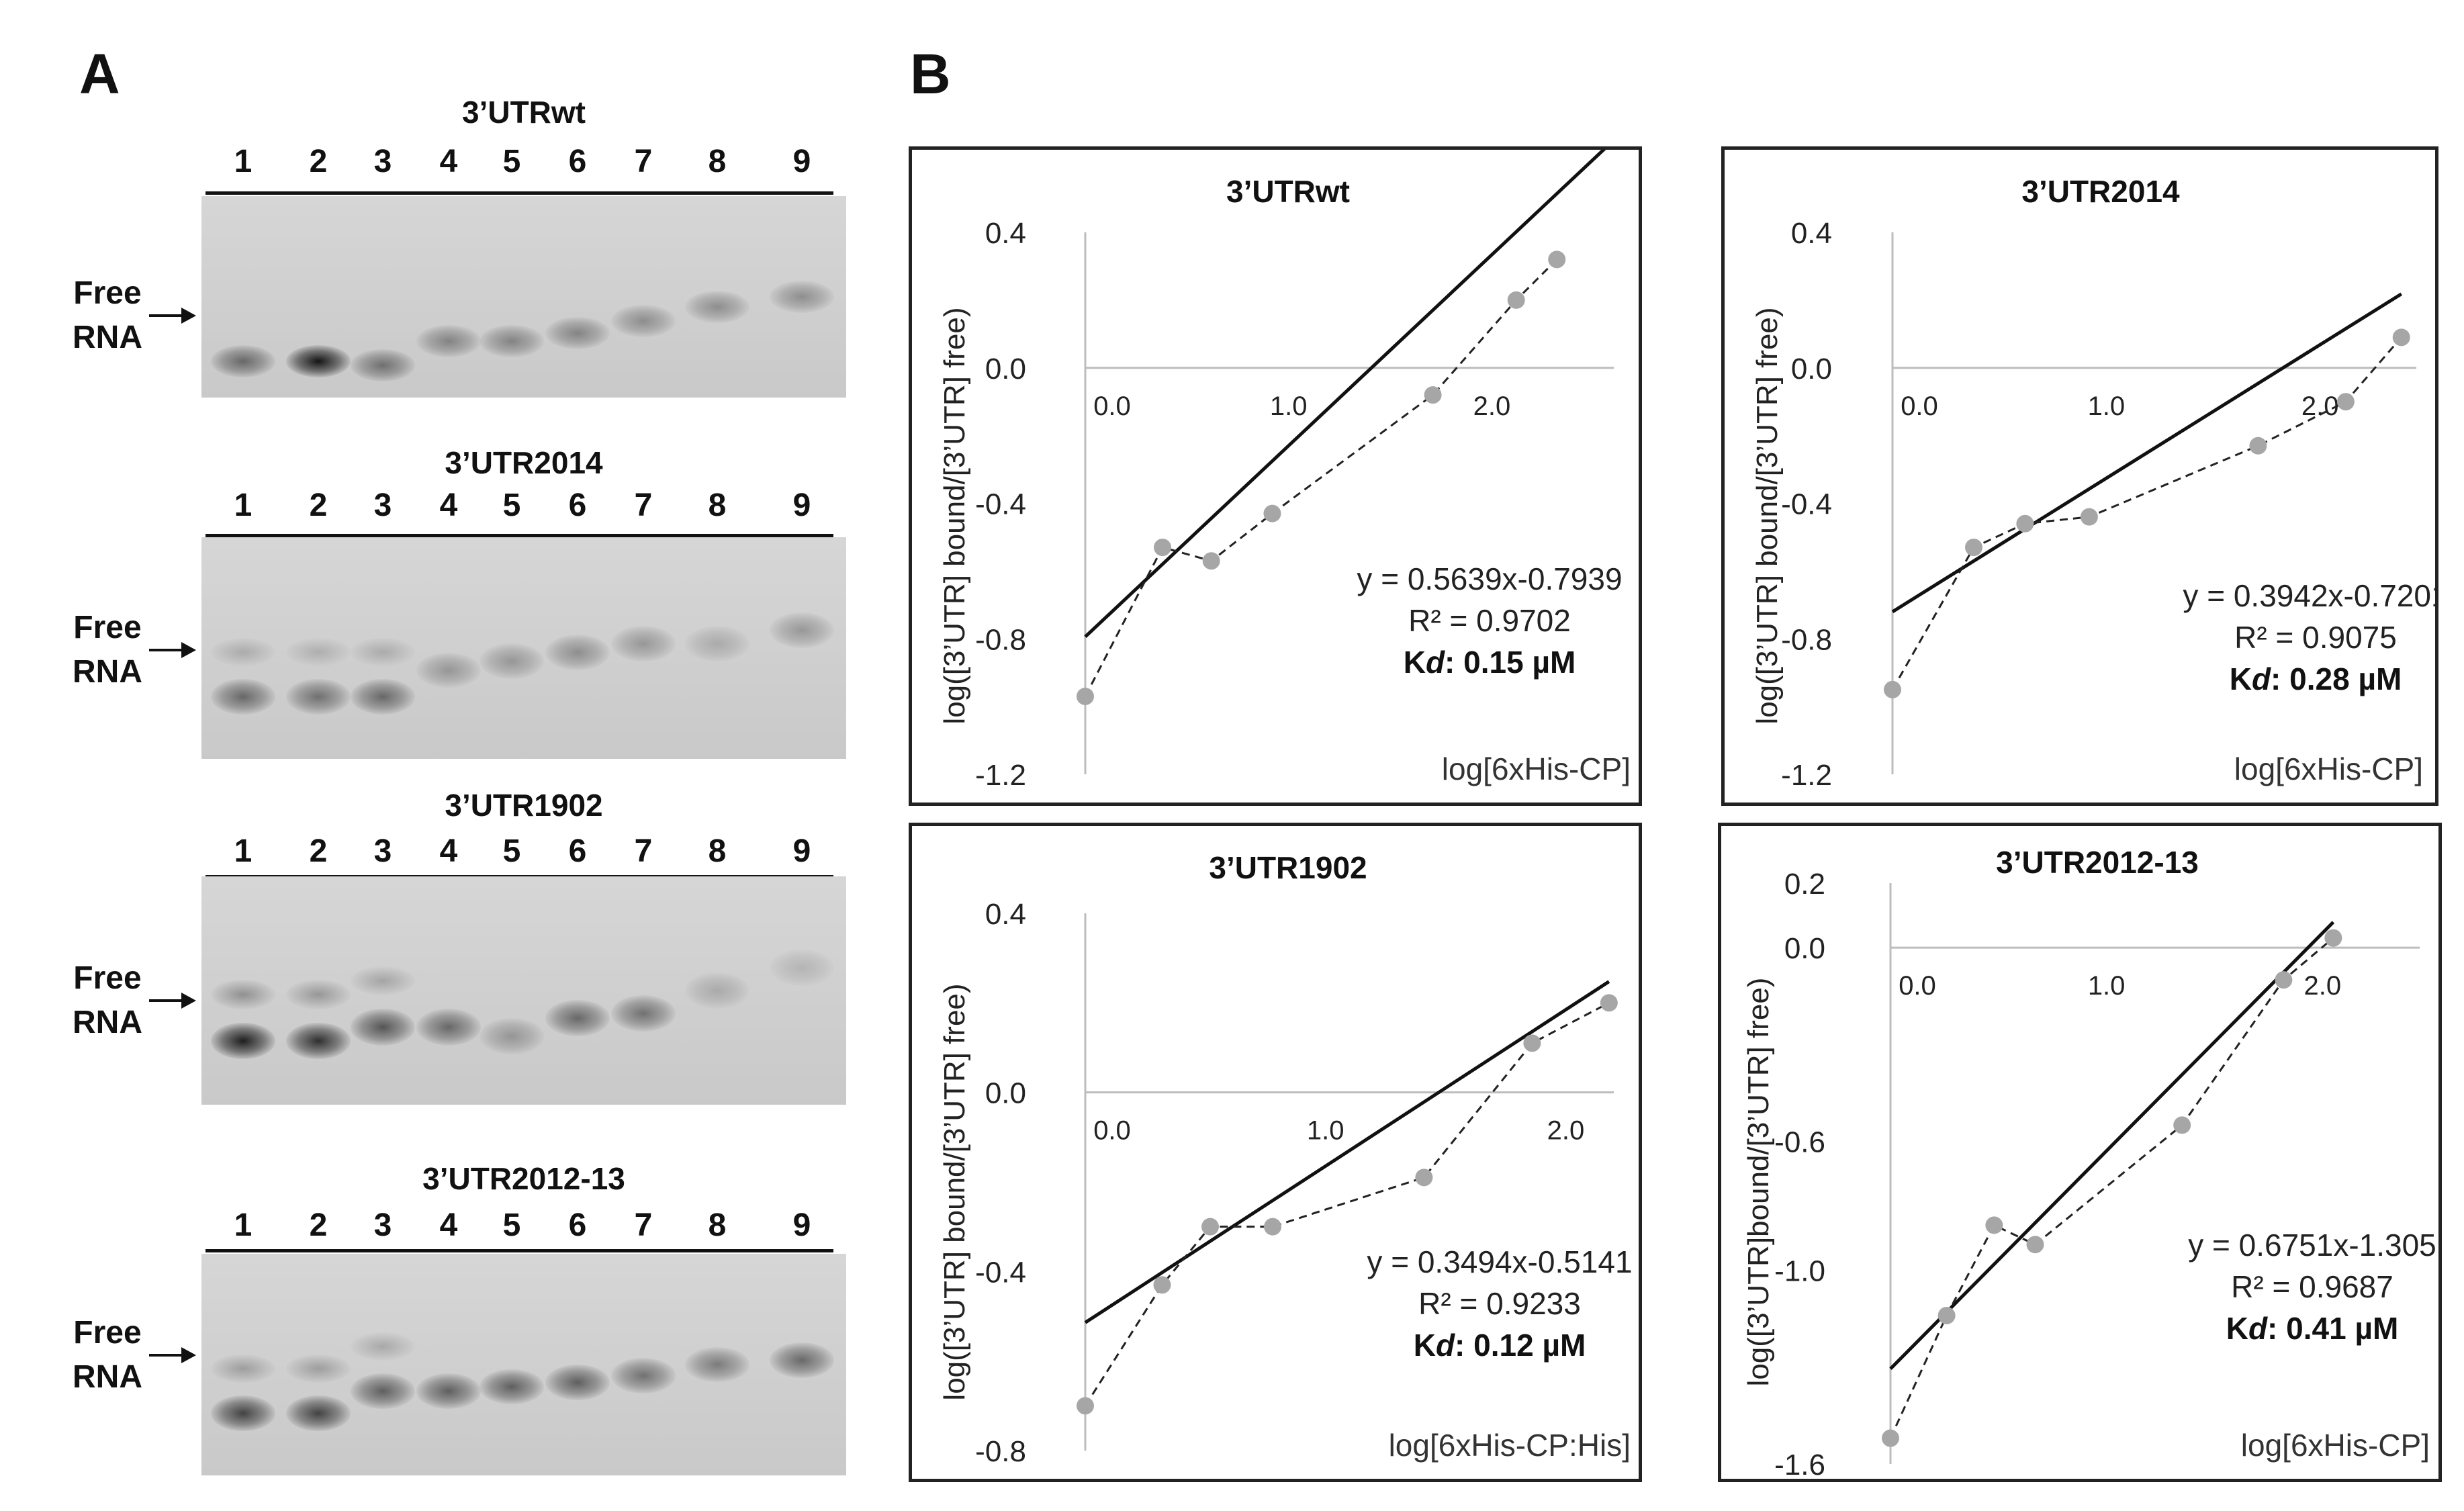  What do you see at coordinates (1415, 662) in the screenshot?
I see `kd-label: K` at bounding box center [1415, 662].